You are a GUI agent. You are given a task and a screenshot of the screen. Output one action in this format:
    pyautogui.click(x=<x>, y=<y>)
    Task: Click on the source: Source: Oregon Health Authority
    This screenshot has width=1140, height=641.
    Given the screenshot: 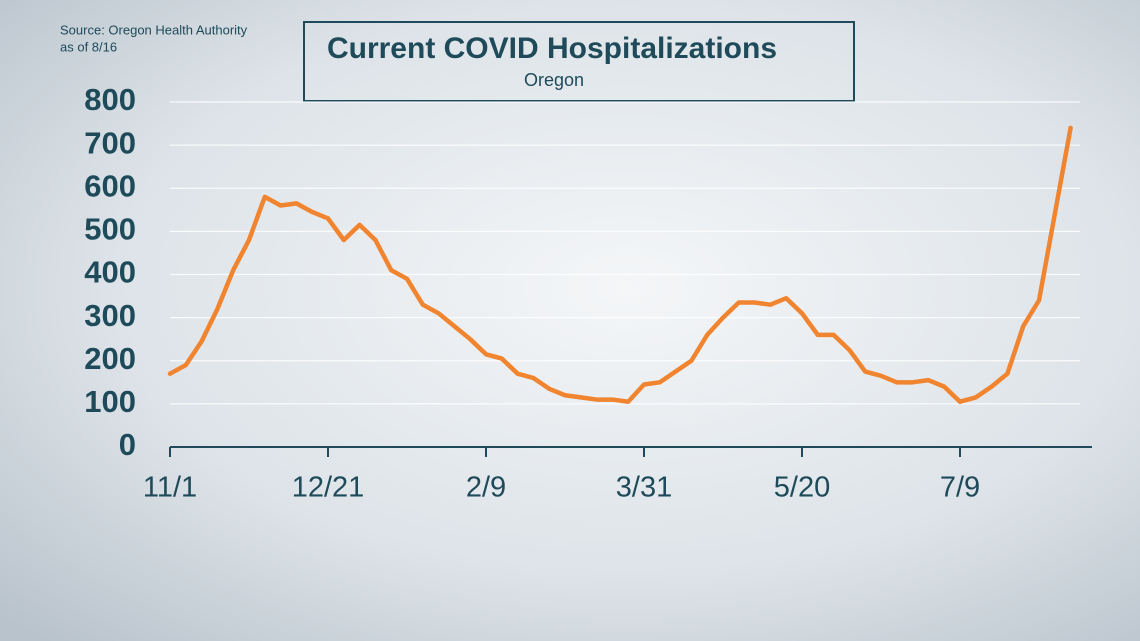 What is the action you would take?
    pyautogui.click(x=154, y=29)
    